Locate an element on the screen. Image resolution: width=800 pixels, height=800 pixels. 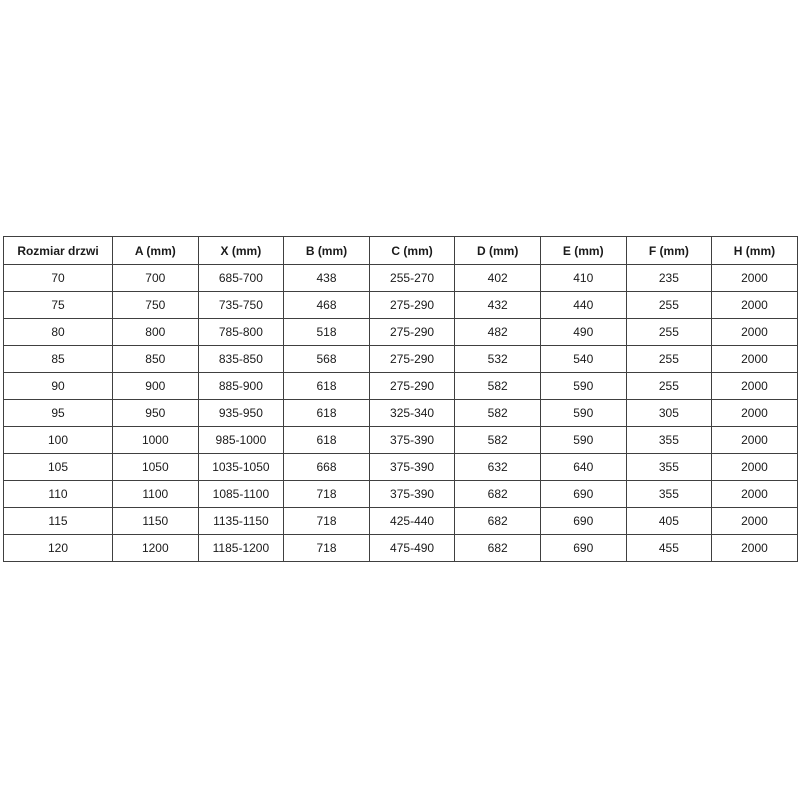
table-cell: 402 is located at coordinates (497, 278).